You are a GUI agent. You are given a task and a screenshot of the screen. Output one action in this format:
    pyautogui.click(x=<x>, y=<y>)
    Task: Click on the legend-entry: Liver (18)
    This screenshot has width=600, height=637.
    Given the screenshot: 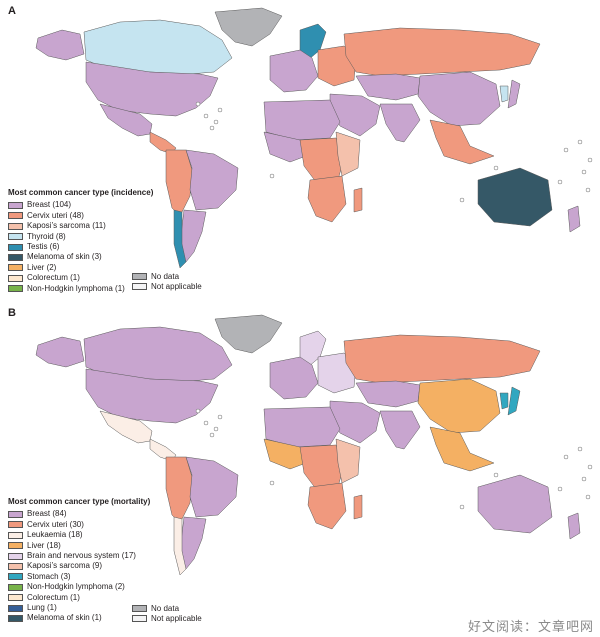 What is the action you would take?
    pyautogui.click(x=79, y=546)
    